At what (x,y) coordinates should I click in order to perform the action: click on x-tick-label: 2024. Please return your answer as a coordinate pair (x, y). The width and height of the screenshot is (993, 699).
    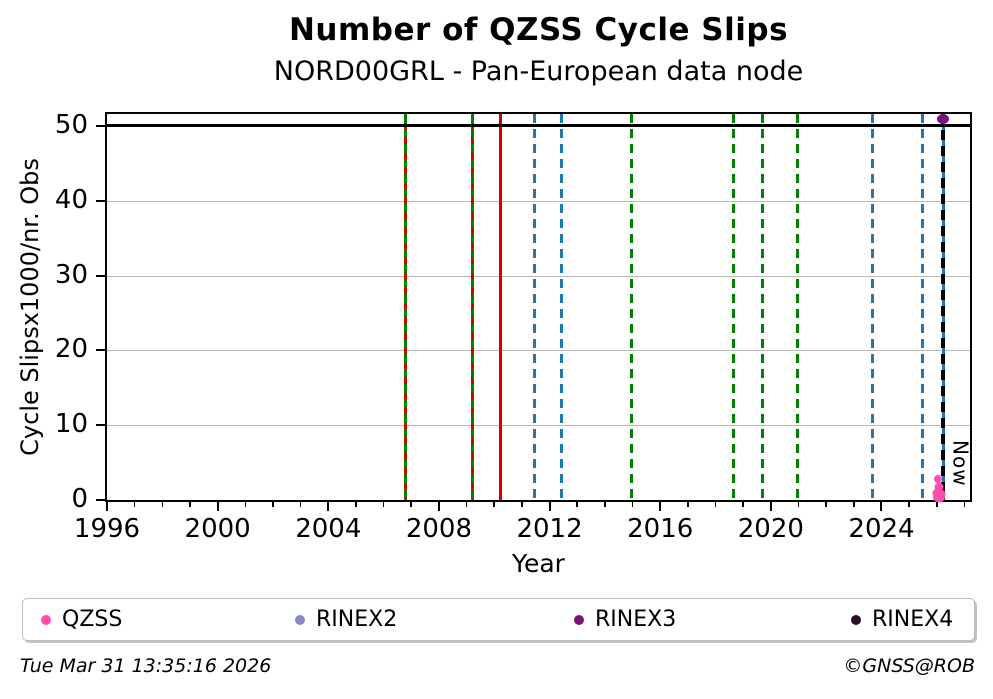
    Looking at the image, I should click on (881, 529).